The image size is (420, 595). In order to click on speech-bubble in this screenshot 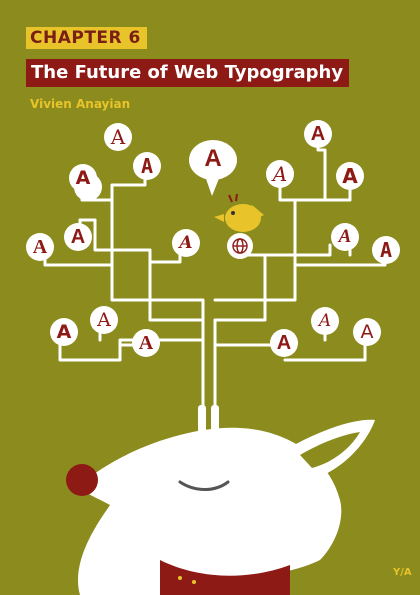, I will do `click(213, 168)`.